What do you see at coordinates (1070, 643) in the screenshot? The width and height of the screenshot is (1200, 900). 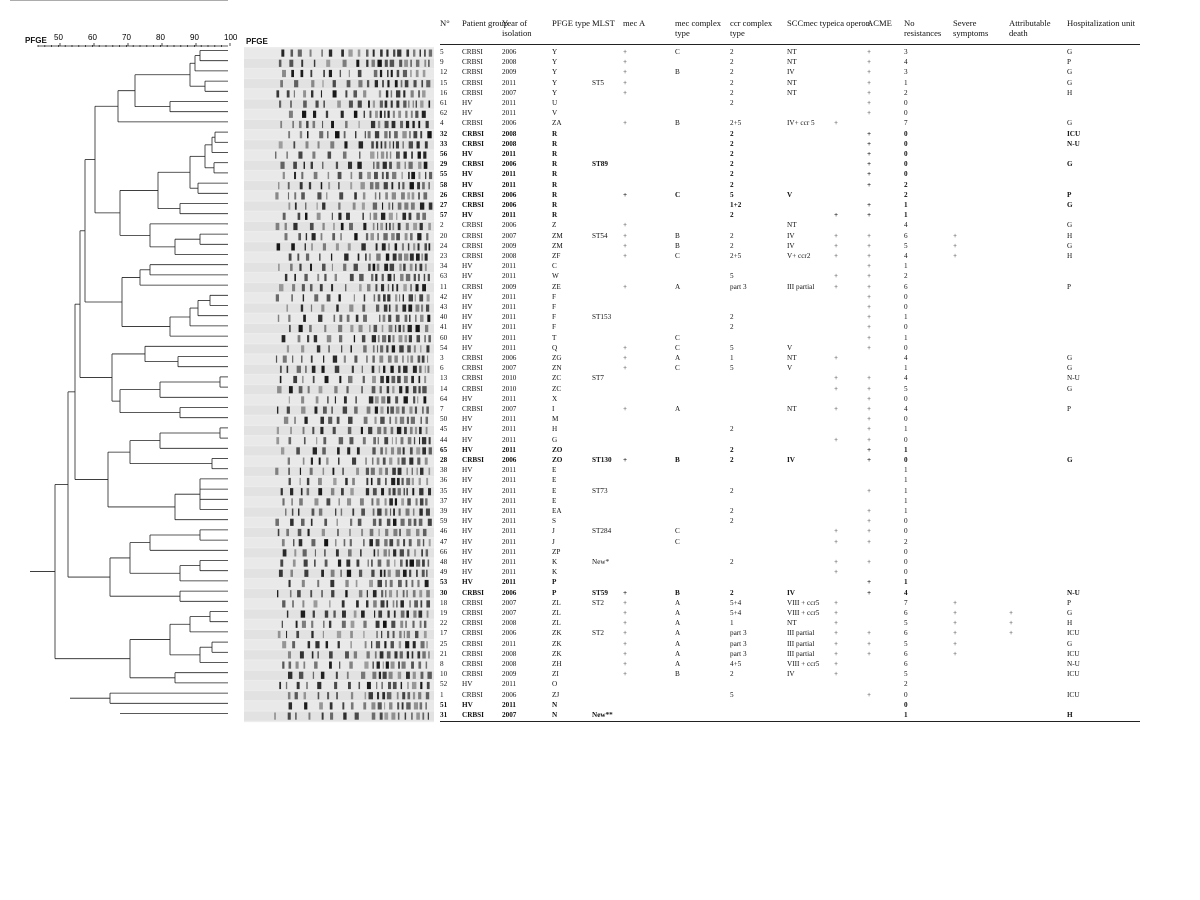 I see `cell-unit: G` at bounding box center [1070, 643].